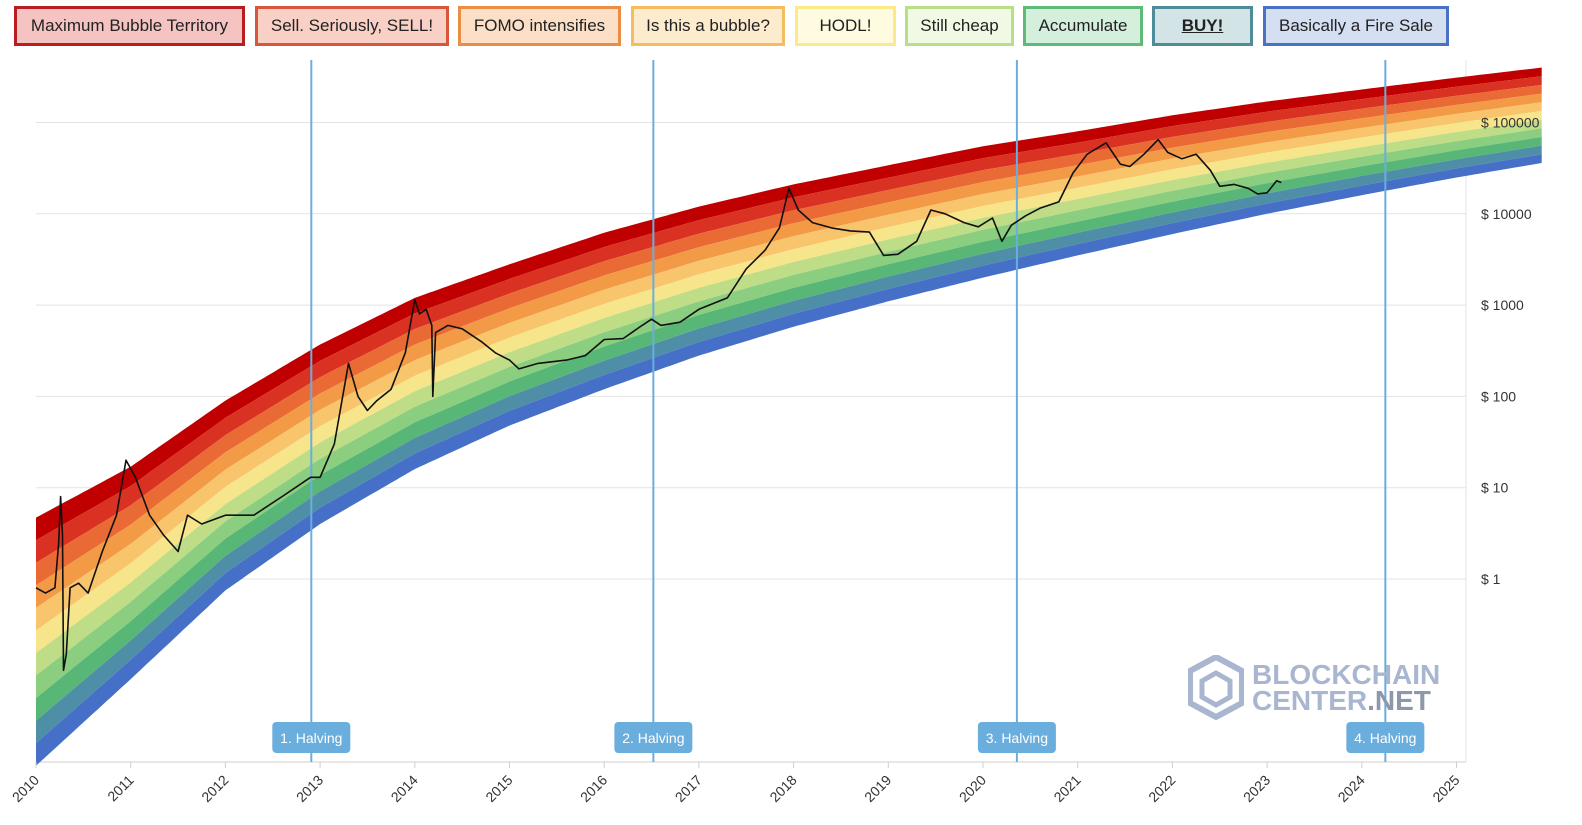  I want to click on logo-line-2: CENTER, so click(1310, 700).